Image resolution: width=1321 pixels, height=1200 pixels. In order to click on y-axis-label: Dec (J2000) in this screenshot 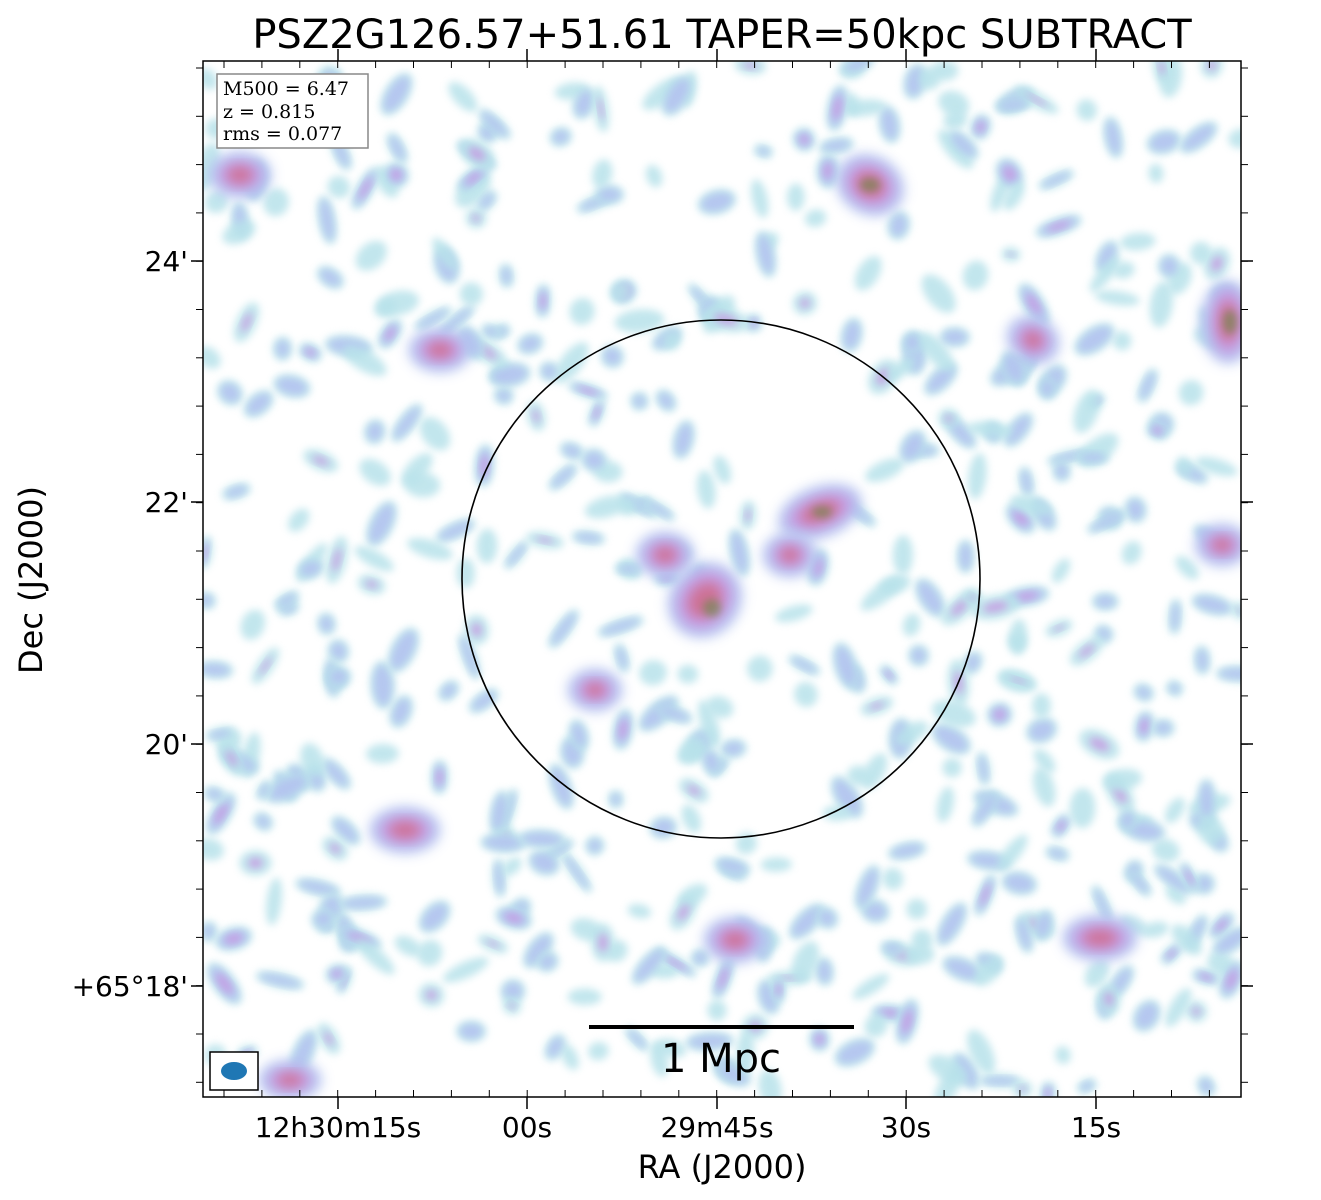, I will do `click(31, 580)`.